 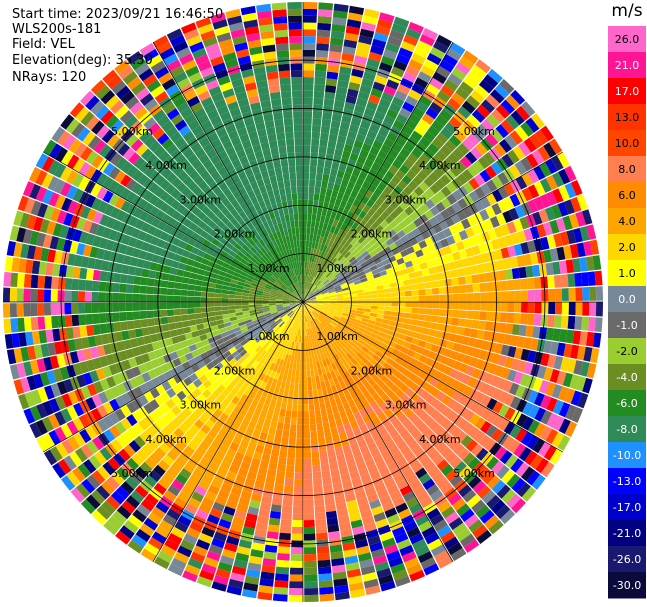 What do you see at coordinates (429, 390) in the screenshot?
I see `ray` at bounding box center [429, 390].